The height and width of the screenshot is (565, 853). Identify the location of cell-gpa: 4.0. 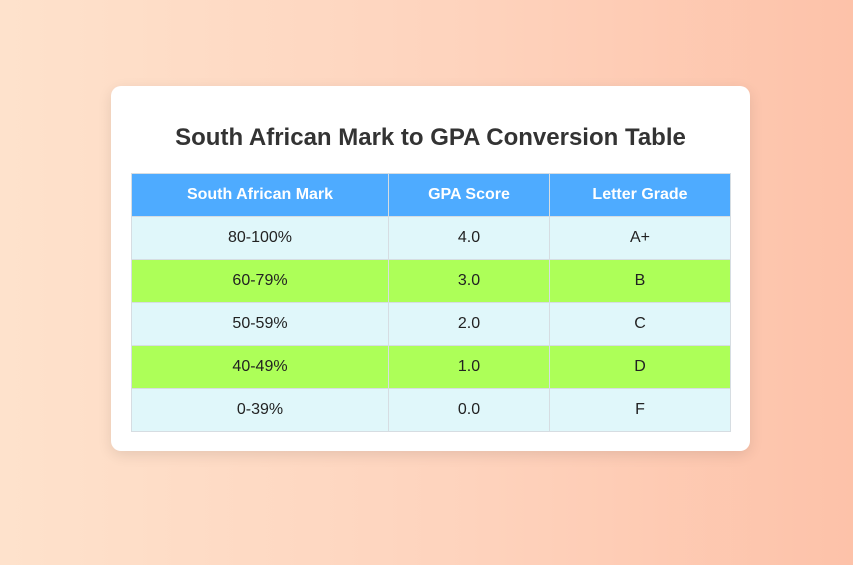
(469, 238).